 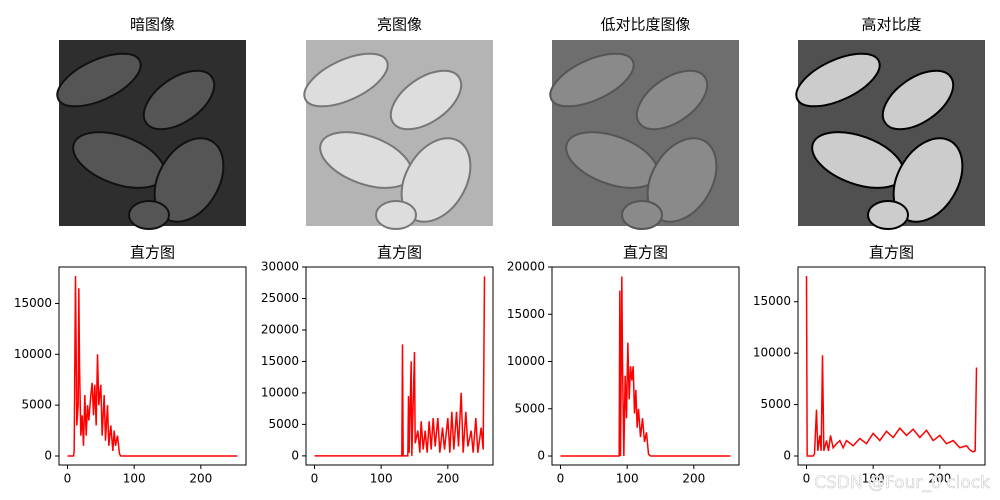 I want to click on watermark: CSDN @Four_0'clock, so click(x=902, y=483).